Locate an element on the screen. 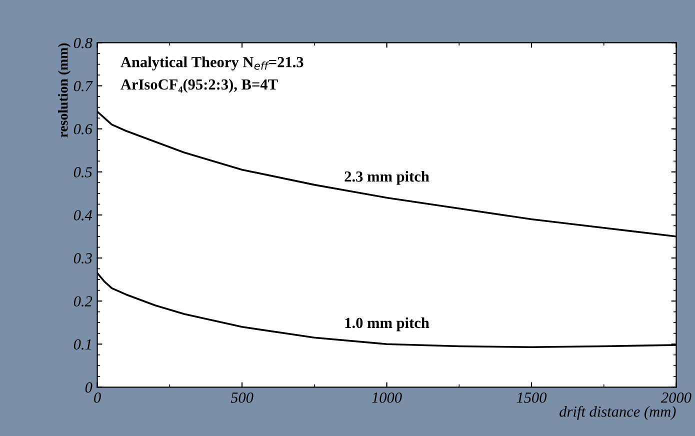 Image resolution: width=695 pixels, height=436 pixels. y-tick-label: 0.7 is located at coordinates (83, 86).